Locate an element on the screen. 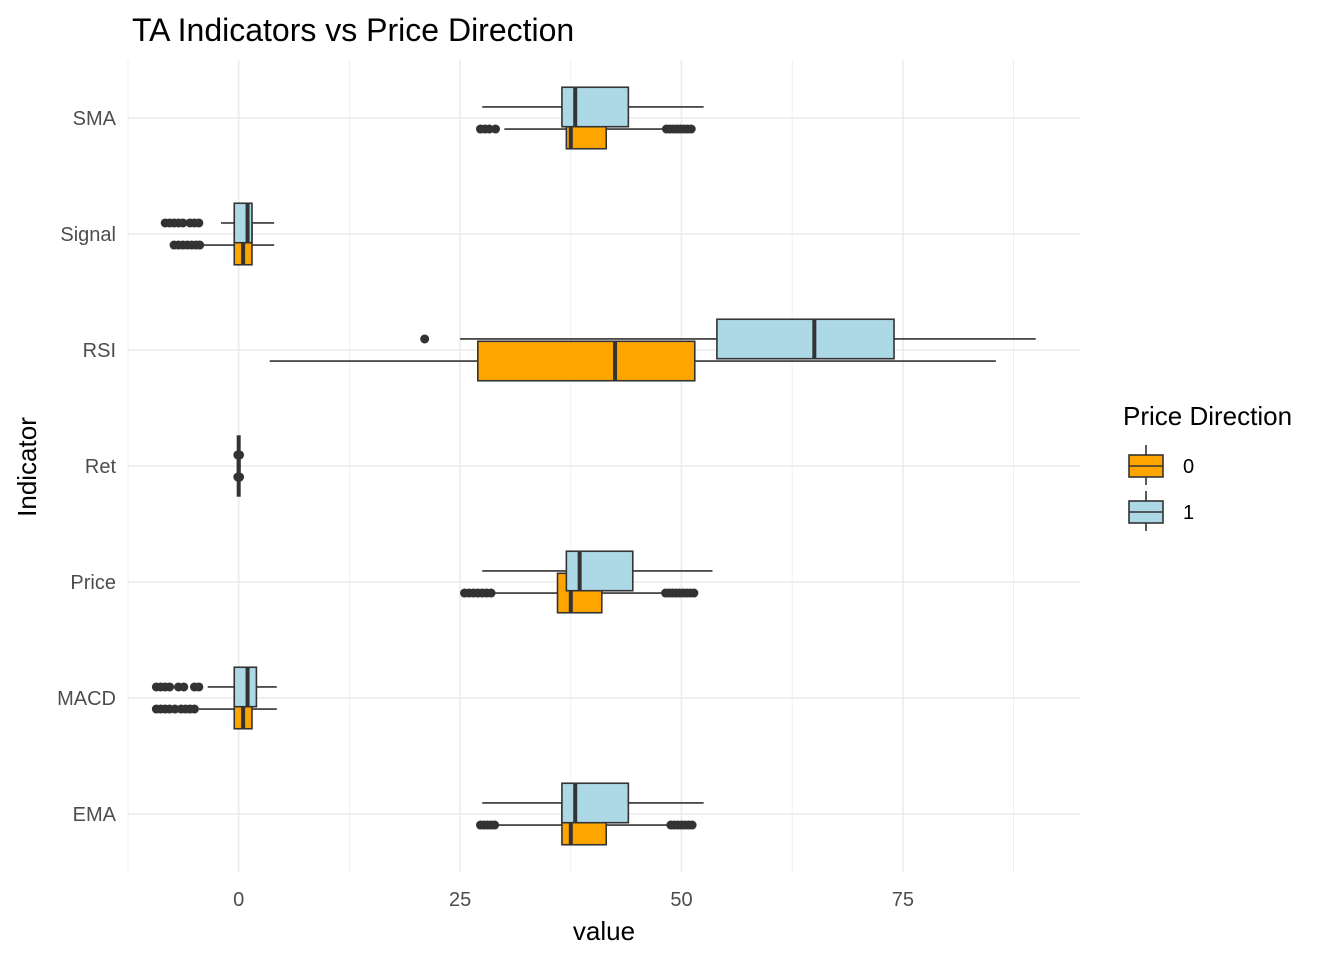 The height and width of the screenshot is (960, 1344). y-tick-label: SMA is located at coordinates (95, 119).